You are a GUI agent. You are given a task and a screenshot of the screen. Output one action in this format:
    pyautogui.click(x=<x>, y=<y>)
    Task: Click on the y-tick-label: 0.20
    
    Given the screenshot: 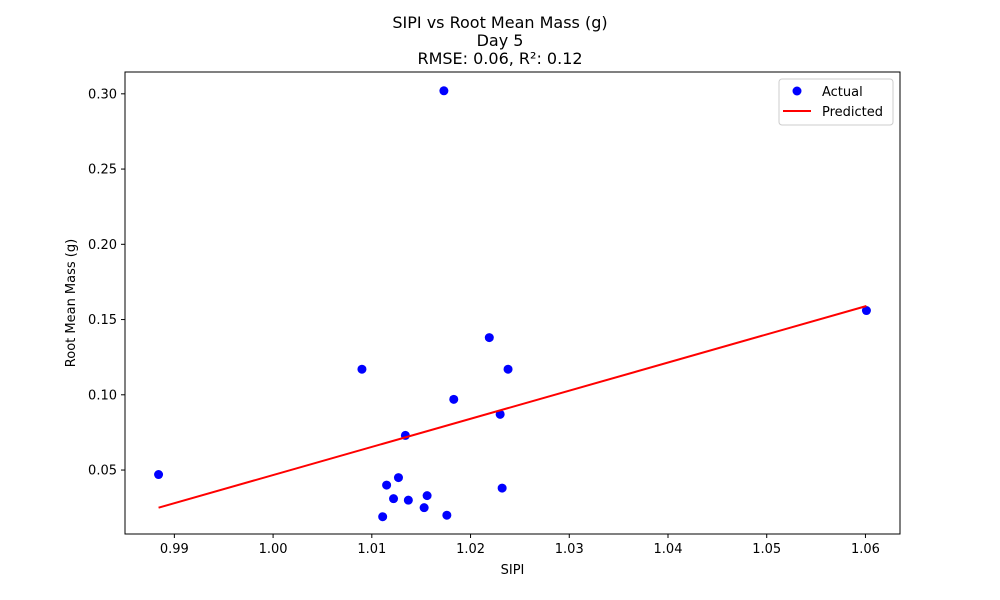 What is the action you would take?
    pyautogui.click(x=102, y=245)
    